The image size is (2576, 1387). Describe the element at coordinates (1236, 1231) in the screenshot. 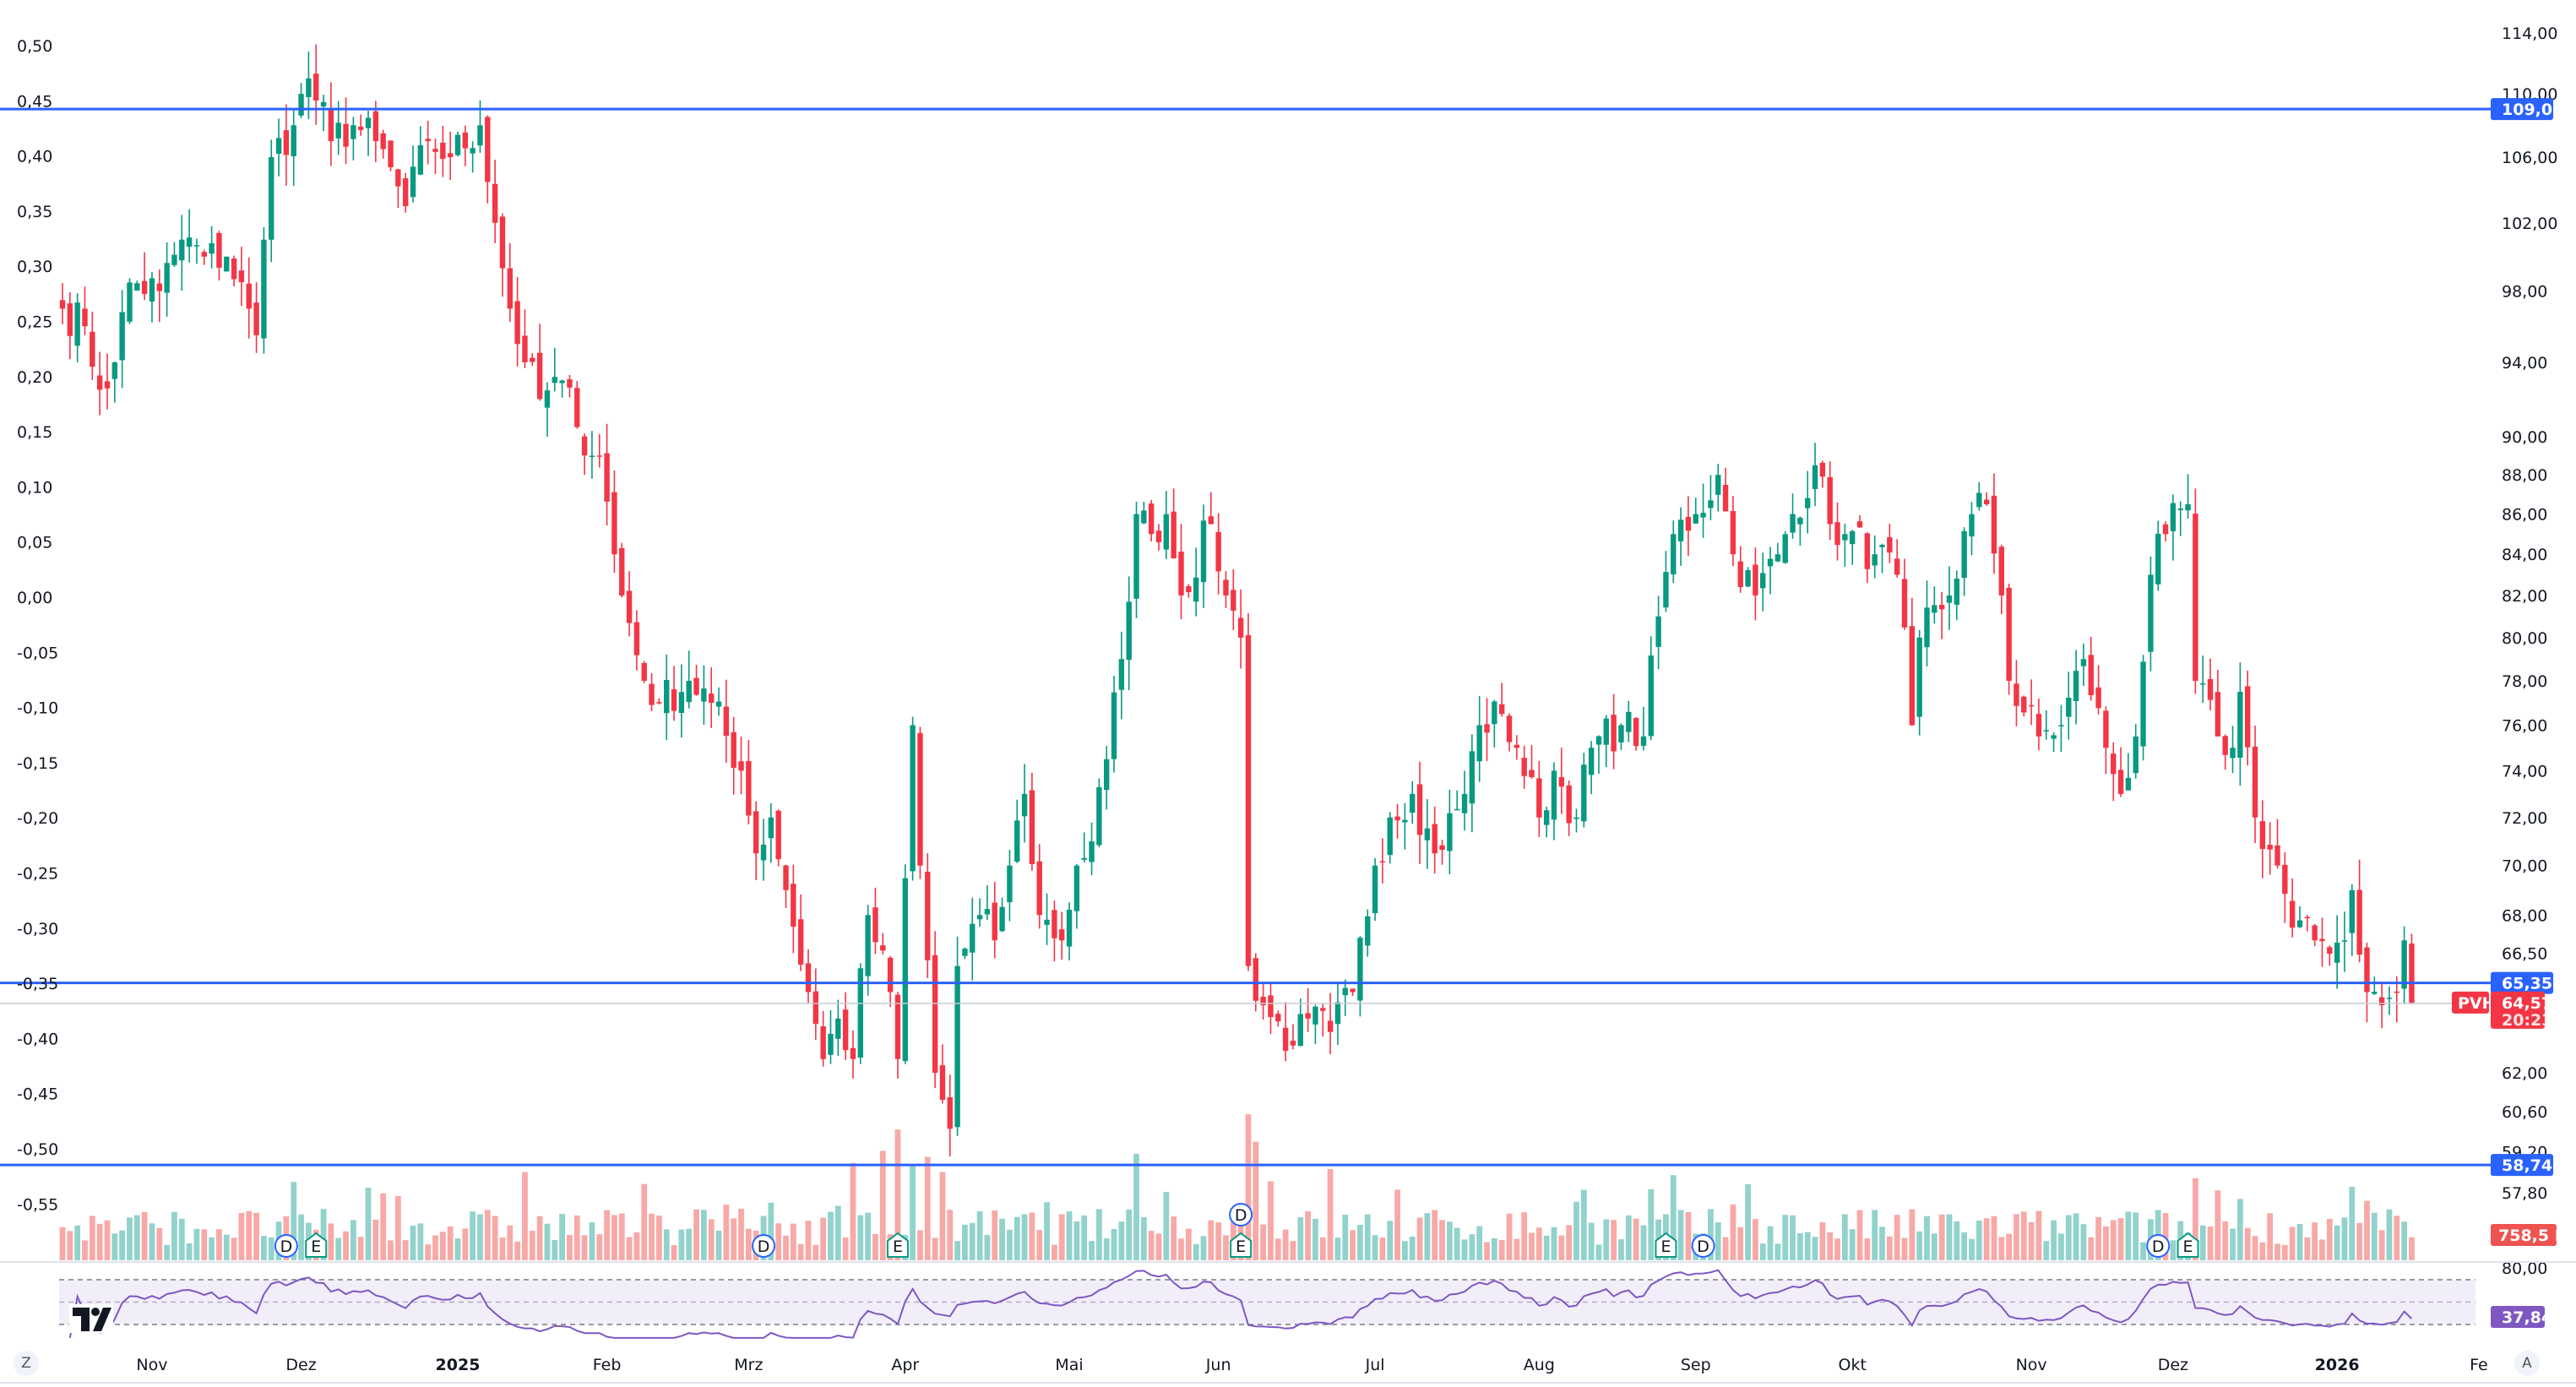

I see `event-markers: D E D EDE E D D E` at that location.